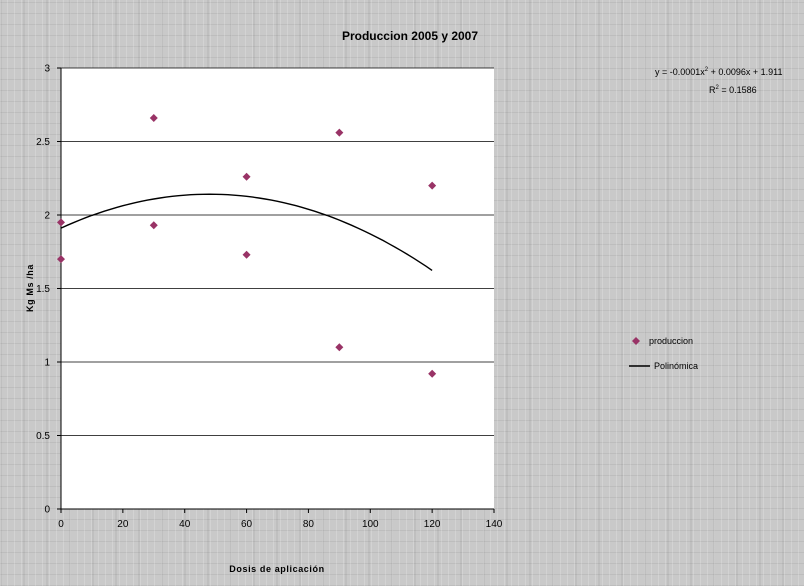 The image size is (804, 586). What do you see at coordinates (43, 142) in the screenshot?
I see `y-tick-label: 2.5` at bounding box center [43, 142].